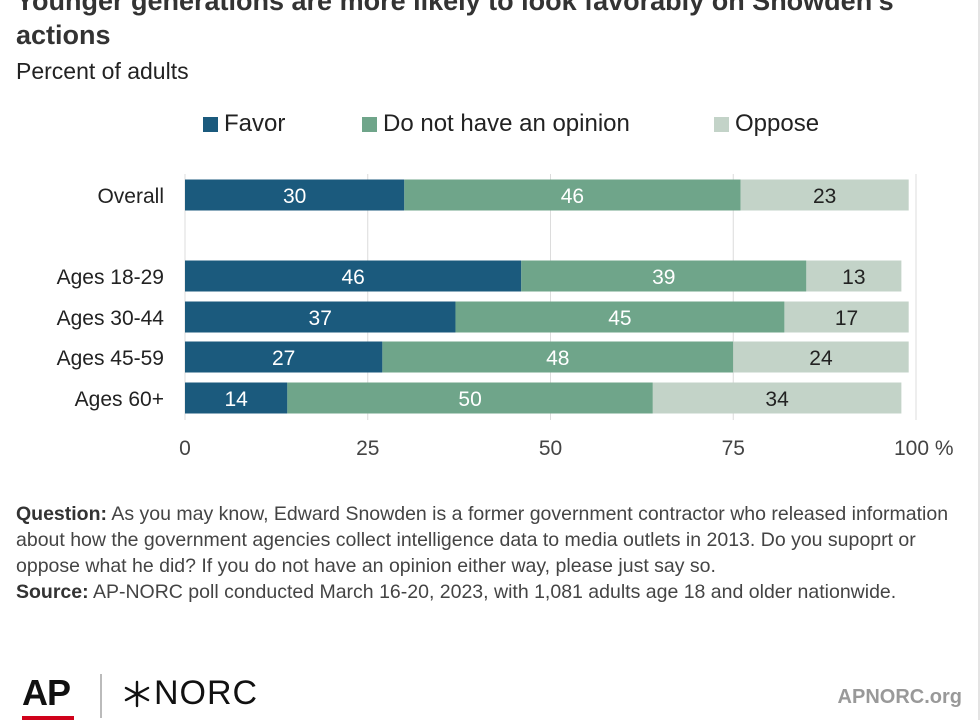  I want to click on legend: Favor Do not have an opinion Oppose, so click(490, 125).